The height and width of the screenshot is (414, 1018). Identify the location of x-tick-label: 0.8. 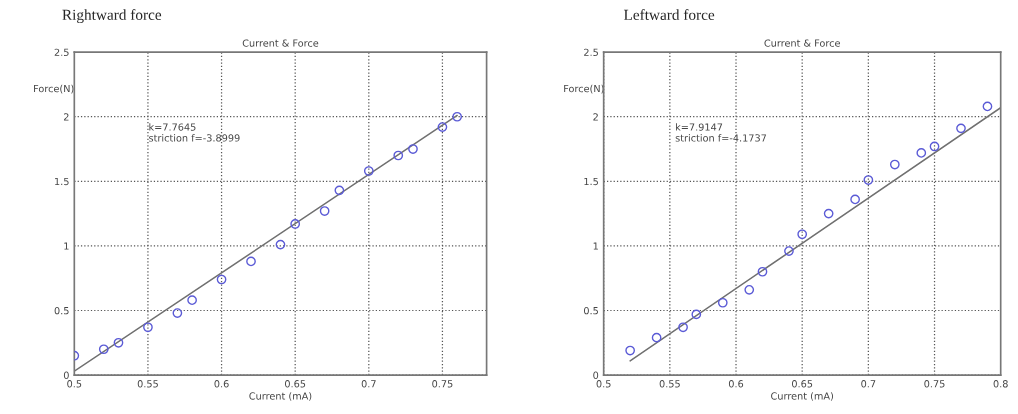
(1000, 384).